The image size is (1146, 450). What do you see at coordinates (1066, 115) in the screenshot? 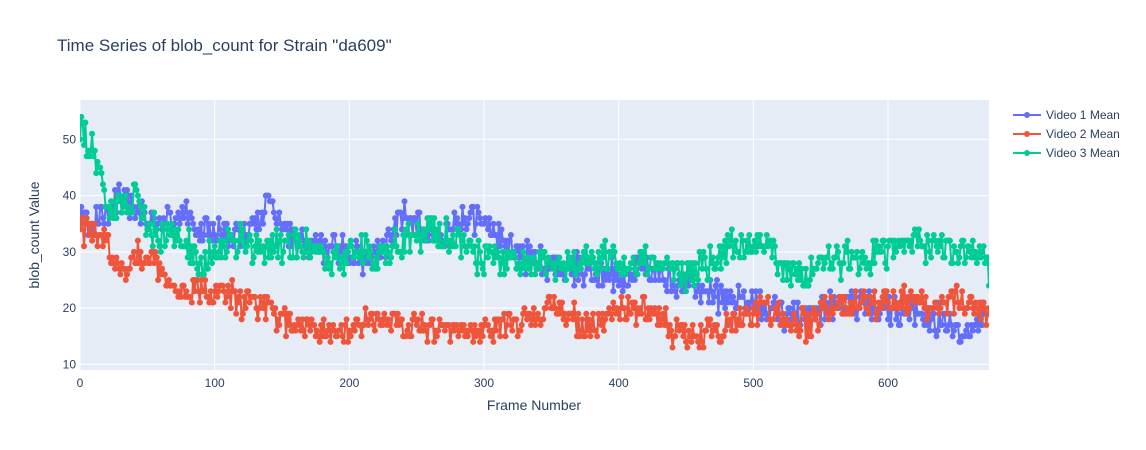
I see `legend-item: Video 1 Mean` at bounding box center [1066, 115].